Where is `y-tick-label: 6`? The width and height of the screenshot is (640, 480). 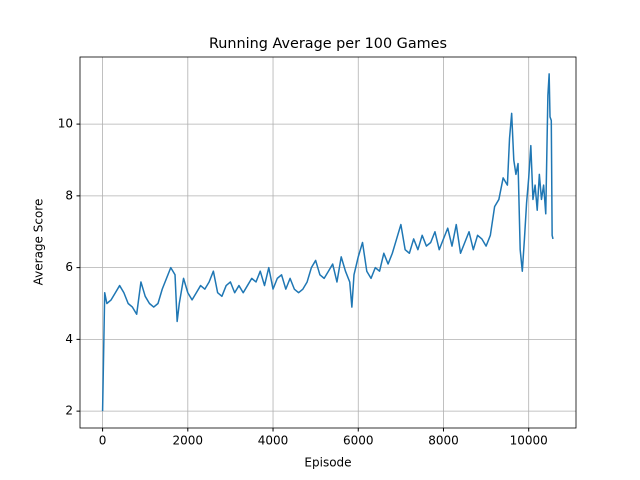
y-tick-label: 6 is located at coordinates (69, 267).